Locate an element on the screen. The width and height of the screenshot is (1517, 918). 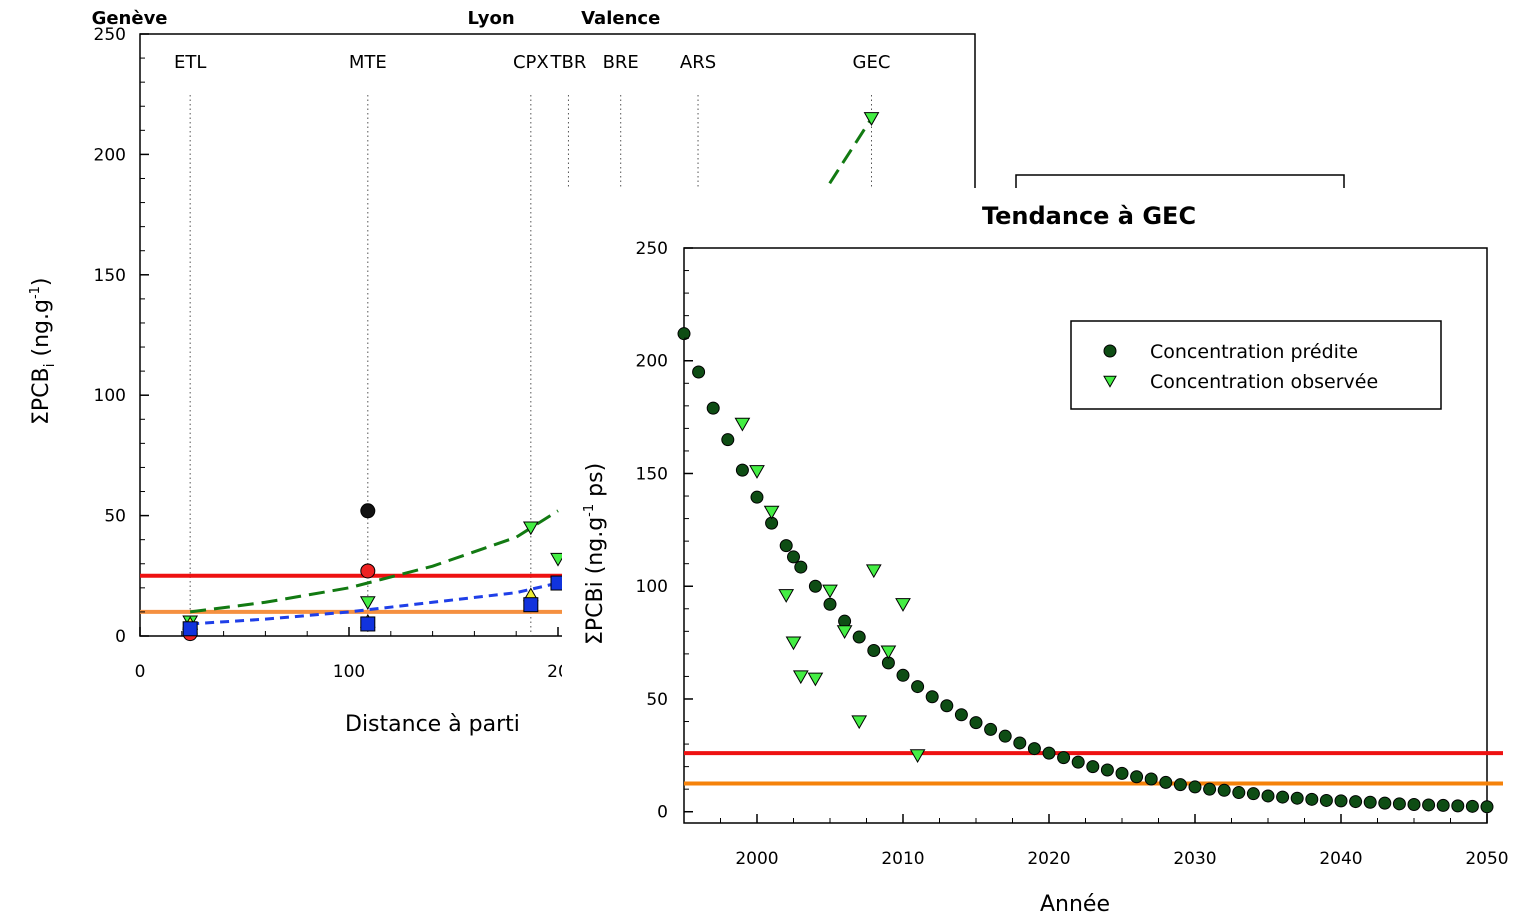
inset-y-axis-title-sup: -1 is located at coordinates (589, 510).